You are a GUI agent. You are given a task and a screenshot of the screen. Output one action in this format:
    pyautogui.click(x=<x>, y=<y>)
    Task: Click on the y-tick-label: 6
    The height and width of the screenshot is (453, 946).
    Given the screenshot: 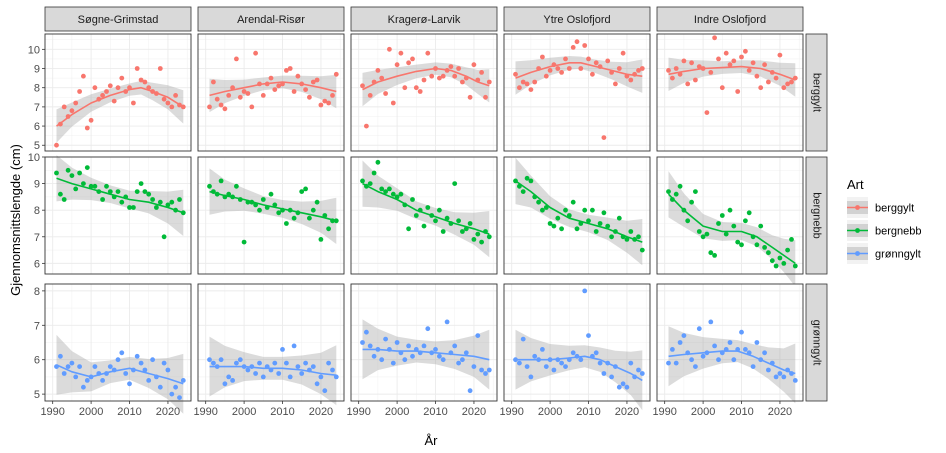 What is the action you would take?
    pyautogui.click(x=37, y=264)
    